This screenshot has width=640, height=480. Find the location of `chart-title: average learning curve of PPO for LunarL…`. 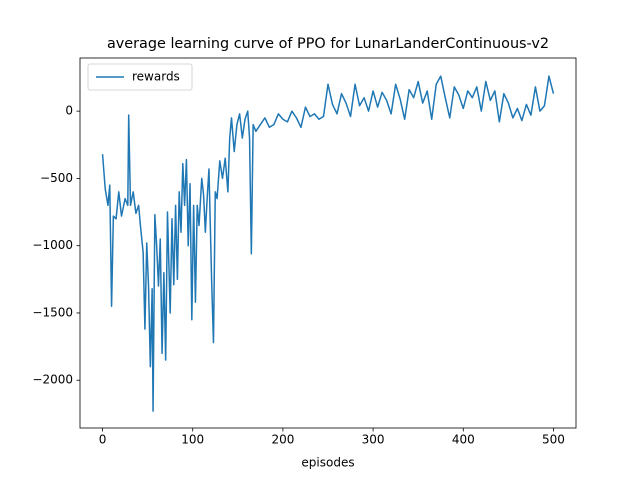

chart-title: average learning curve of PPO for LunarL… is located at coordinates (328, 44).